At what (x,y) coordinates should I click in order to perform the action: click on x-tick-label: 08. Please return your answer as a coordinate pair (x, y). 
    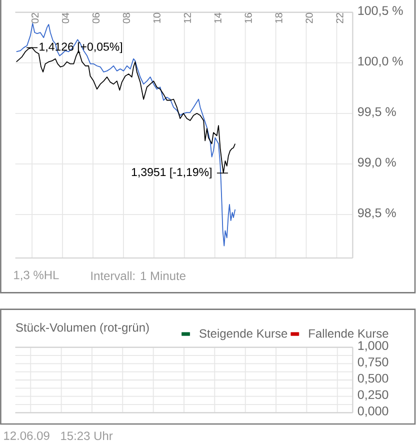
    Looking at the image, I should click on (126, 18).